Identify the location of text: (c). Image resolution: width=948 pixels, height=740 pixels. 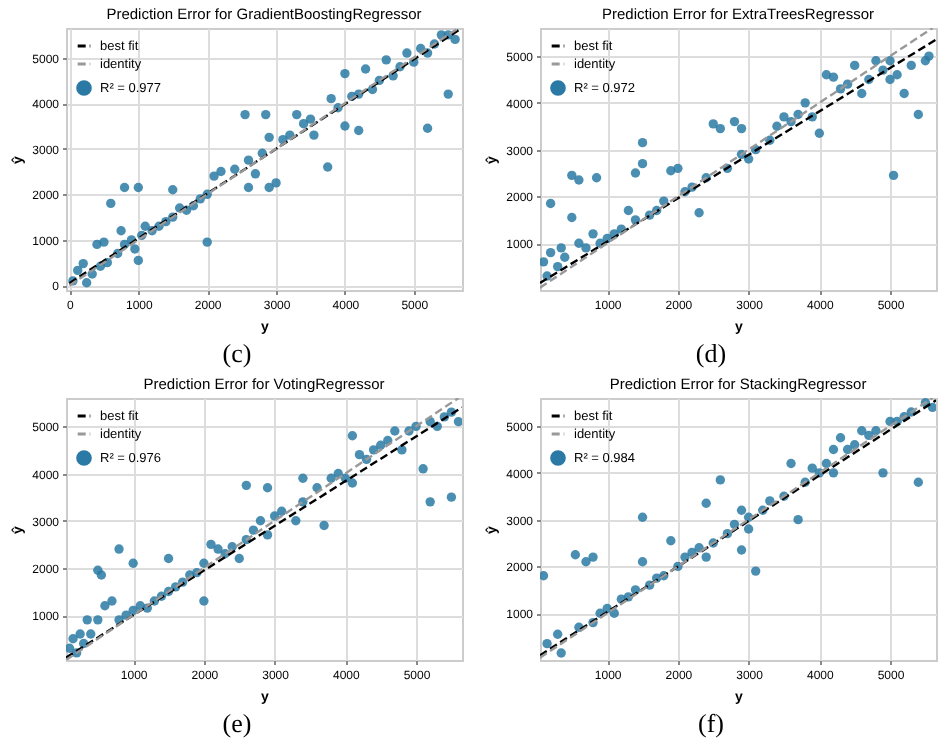
(237, 353).